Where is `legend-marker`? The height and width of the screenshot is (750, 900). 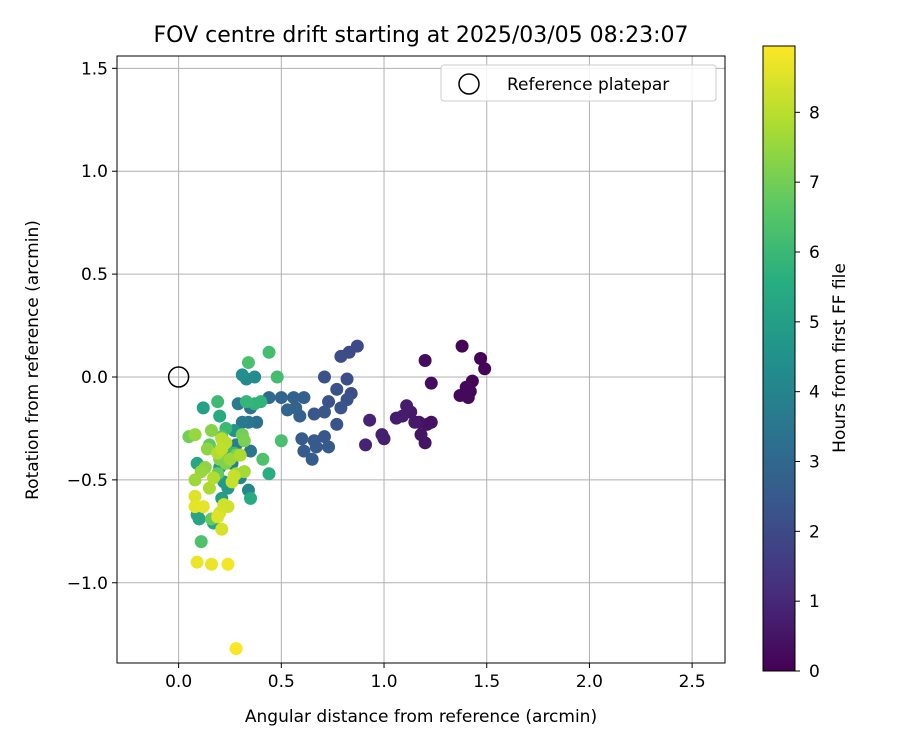 legend-marker is located at coordinates (469, 84).